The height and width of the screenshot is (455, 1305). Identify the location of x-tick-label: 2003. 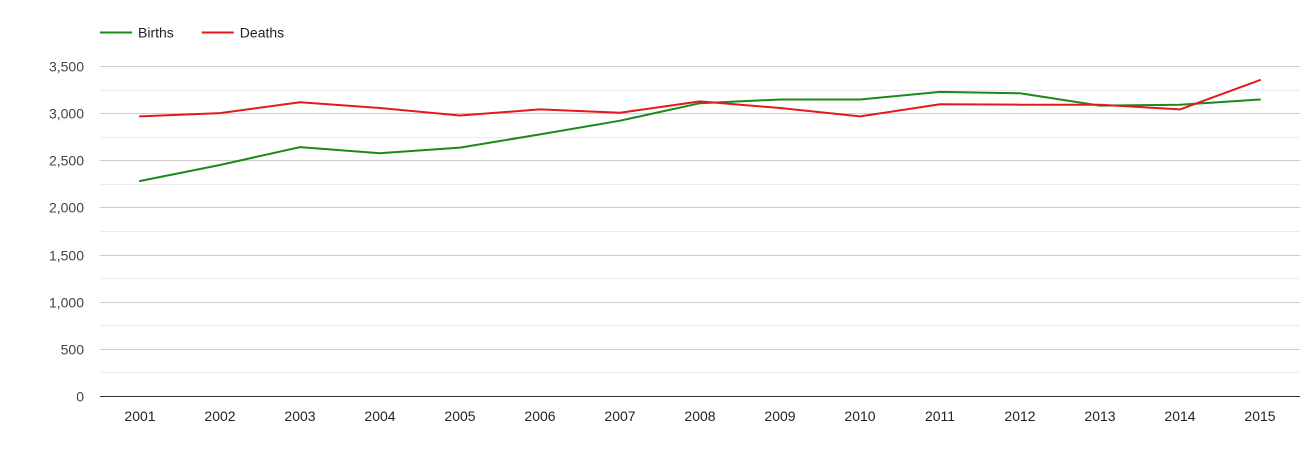
(299, 416).